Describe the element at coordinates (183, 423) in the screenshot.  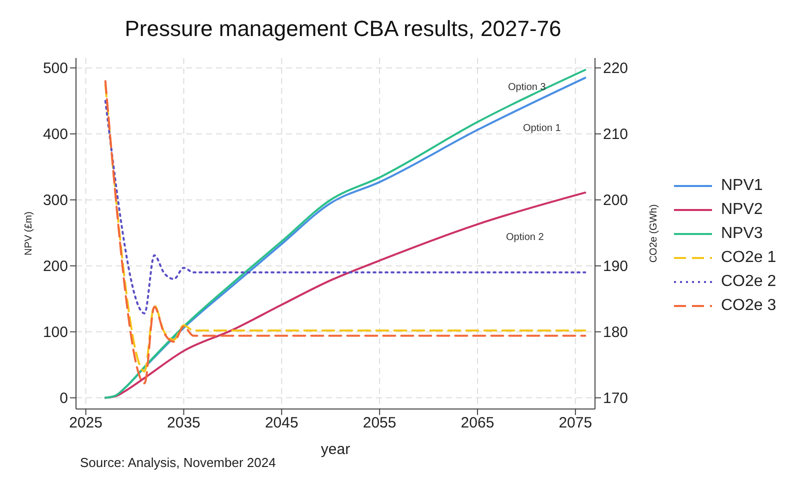
I see `x-tick-label: 2035` at that location.